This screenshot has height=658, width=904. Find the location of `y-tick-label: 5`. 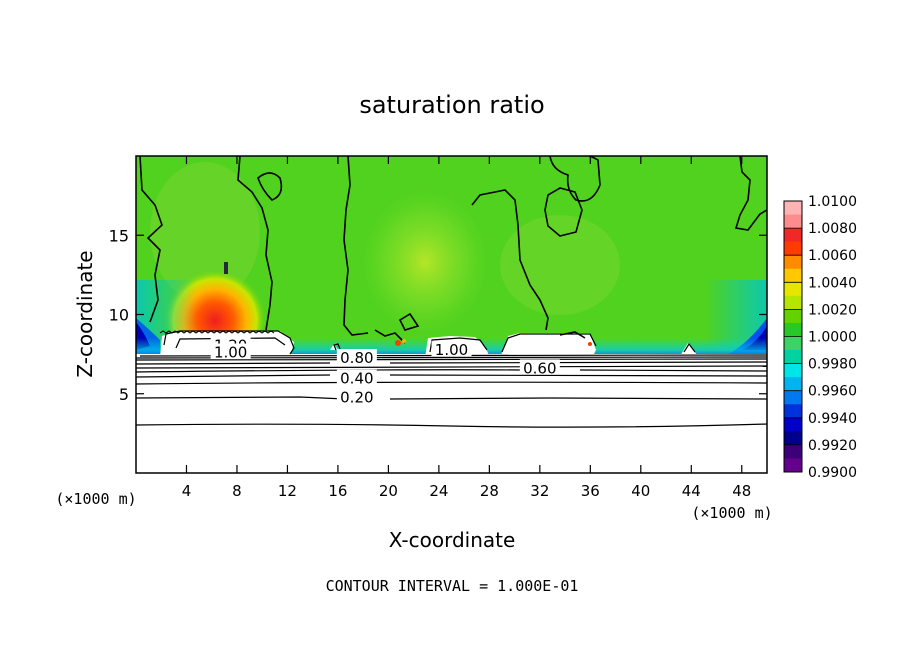

y-tick-label: 5 is located at coordinates (124, 394).